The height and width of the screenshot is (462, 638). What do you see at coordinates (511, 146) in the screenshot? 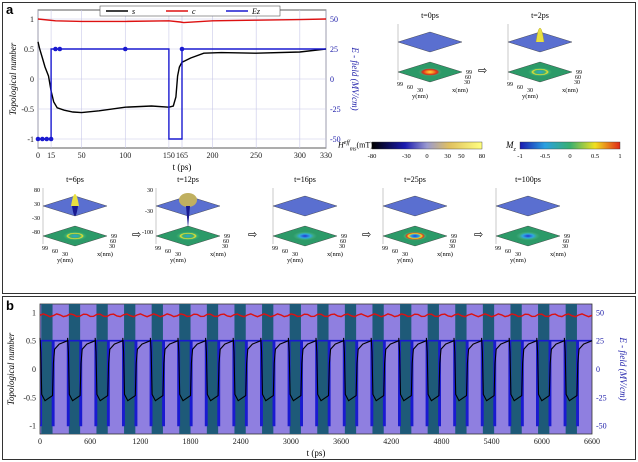
I see `colorbar-m-label: Mz` at bounding box center [511, 146].